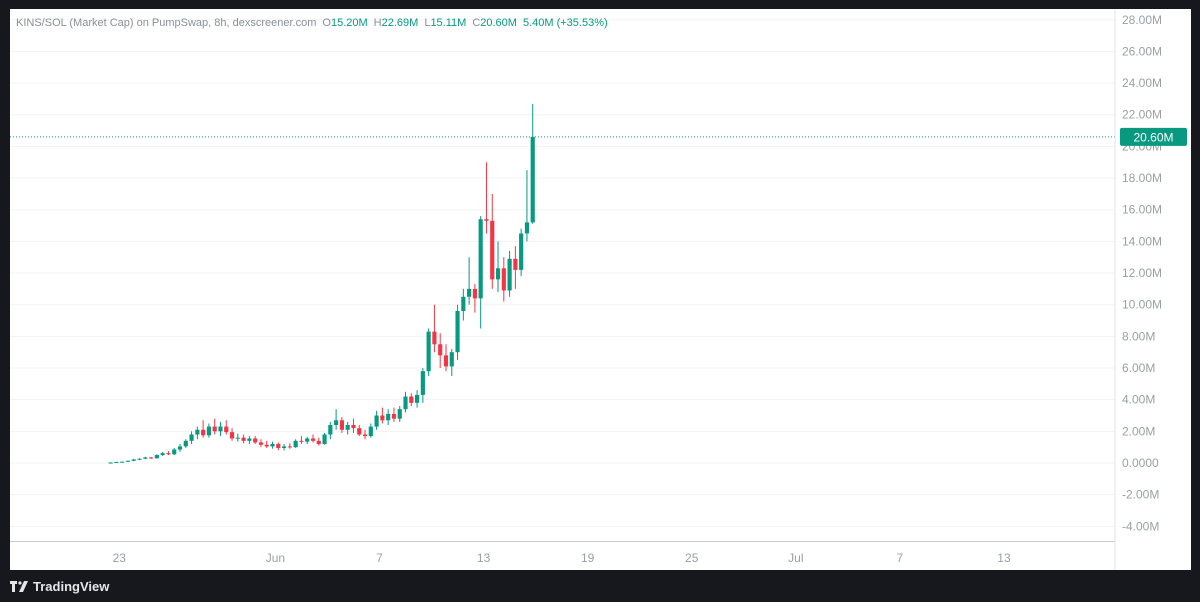 The width and height of the screenshot is (1200, 602). Describe the element at coordinates (400, 23) in the screenshot. I see `high-value: 22.69M` at that location.